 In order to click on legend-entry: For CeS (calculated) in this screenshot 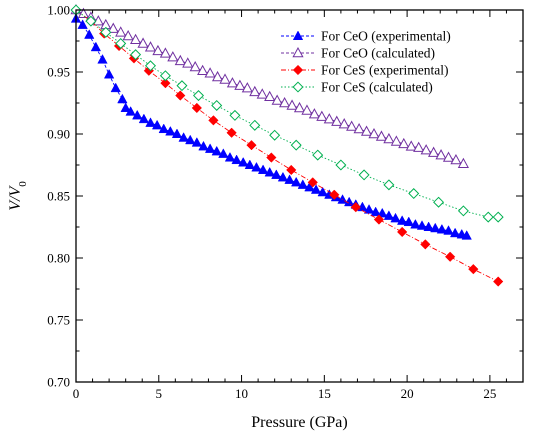, I will do `click(357, 87)`.